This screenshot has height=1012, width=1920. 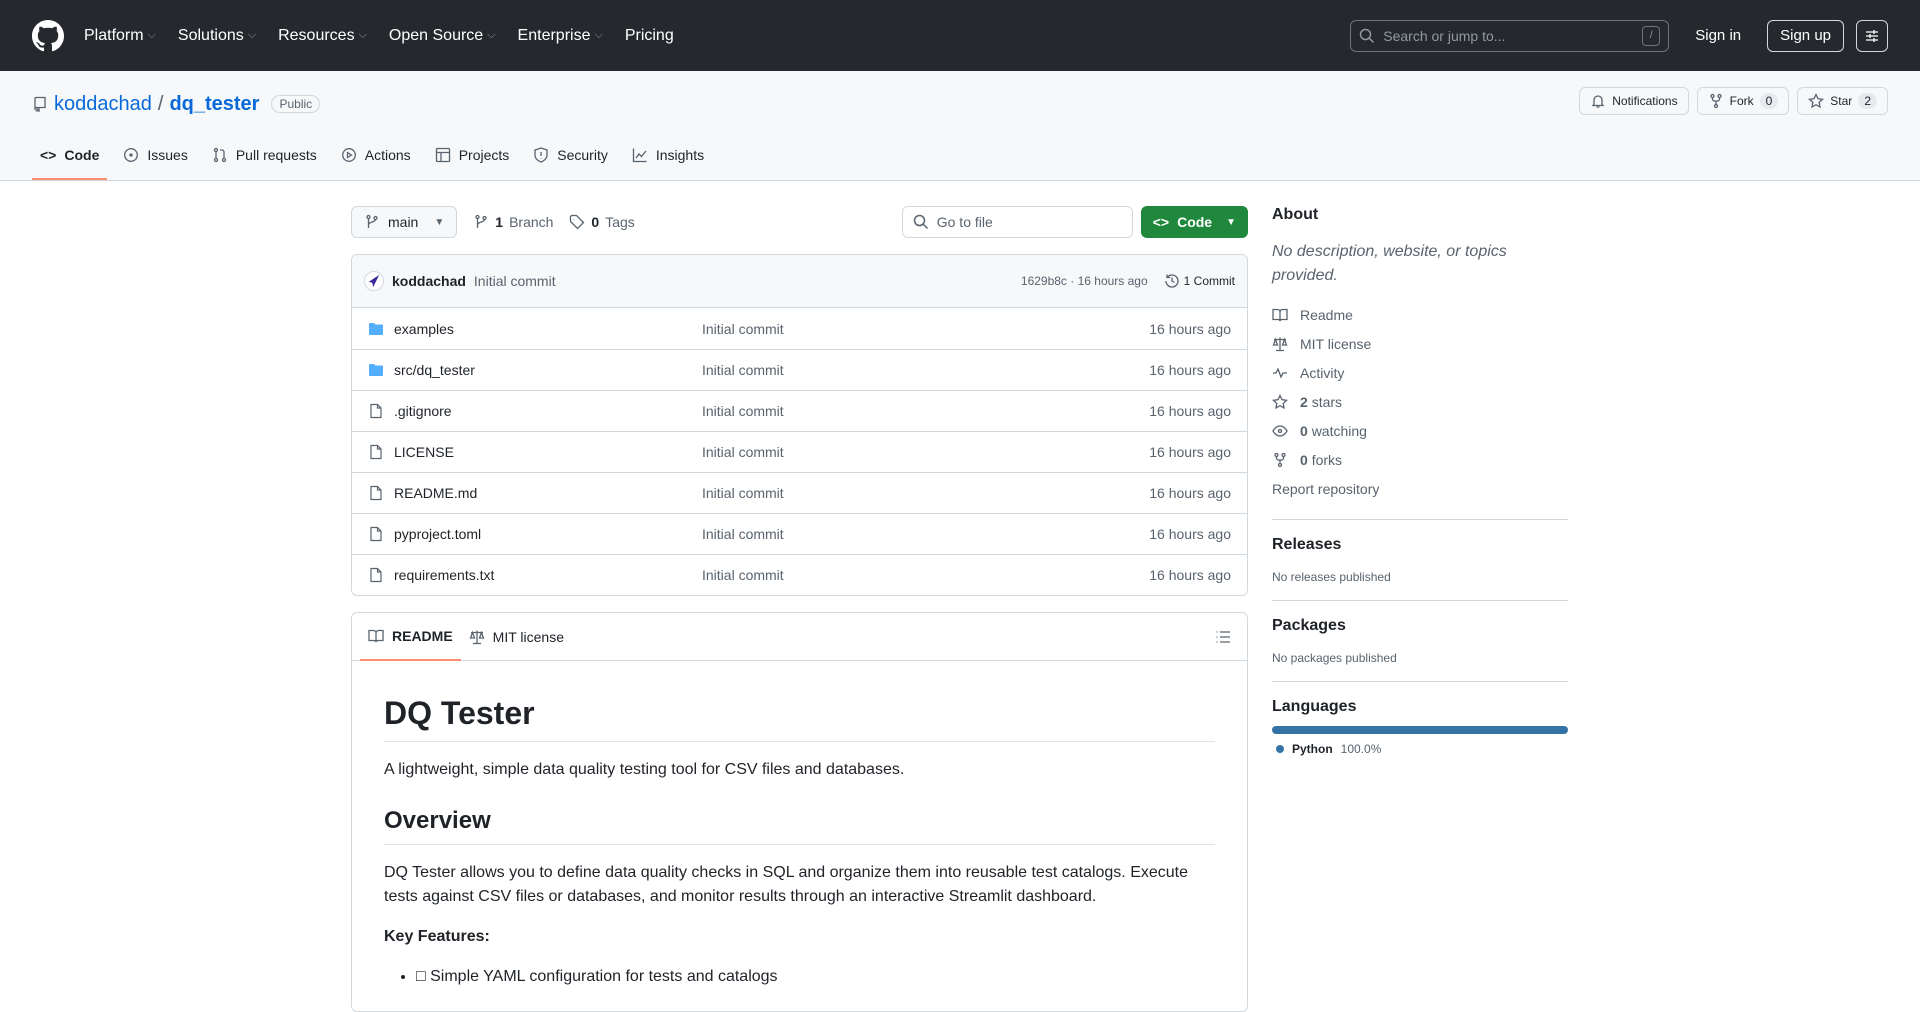 What do you see at coordinates (1420, 459) in the screenshot?
I see `forks-link: 0 forks` at bounding box center [1420, 459].